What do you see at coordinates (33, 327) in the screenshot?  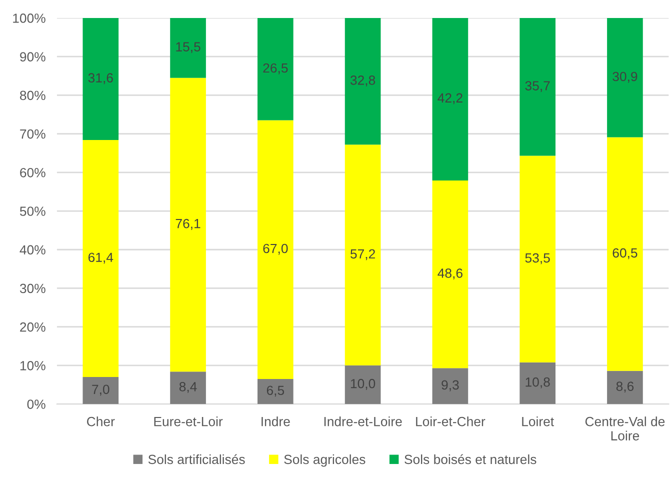 I see `y-tick-label: 20%` at bounding box center [33, 327].